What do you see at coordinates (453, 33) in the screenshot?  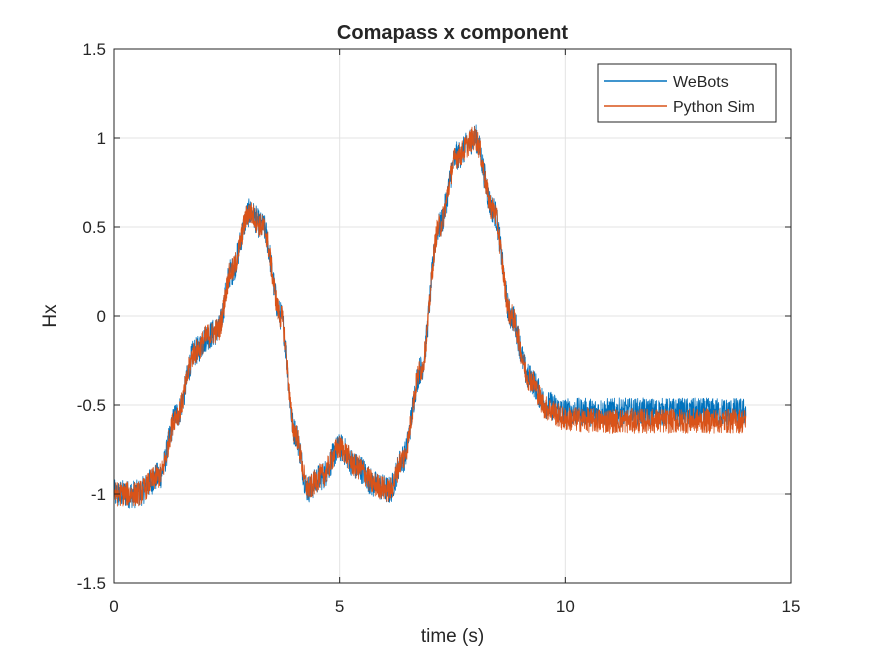 I see `chart-title: Comapass x component` at bounding box center [453, 33].